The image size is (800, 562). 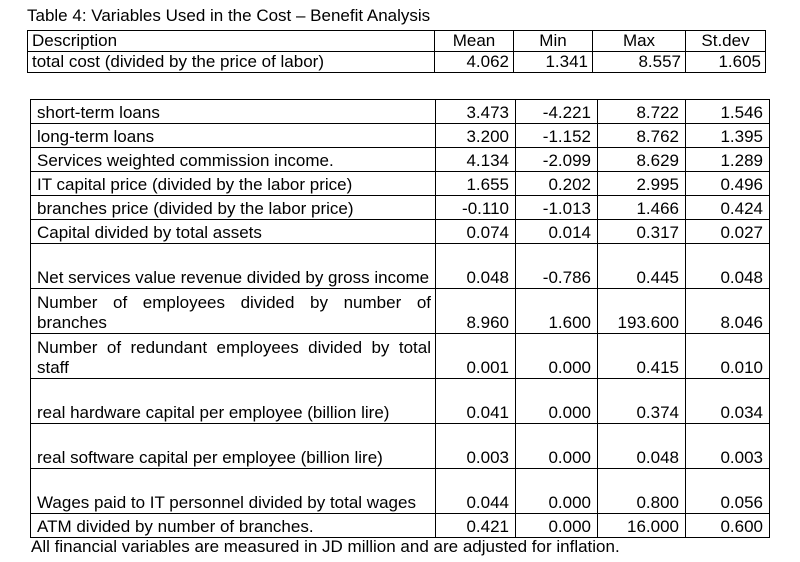 I want to click on cell-stdev: 1.546, so click(x=727, y=111).